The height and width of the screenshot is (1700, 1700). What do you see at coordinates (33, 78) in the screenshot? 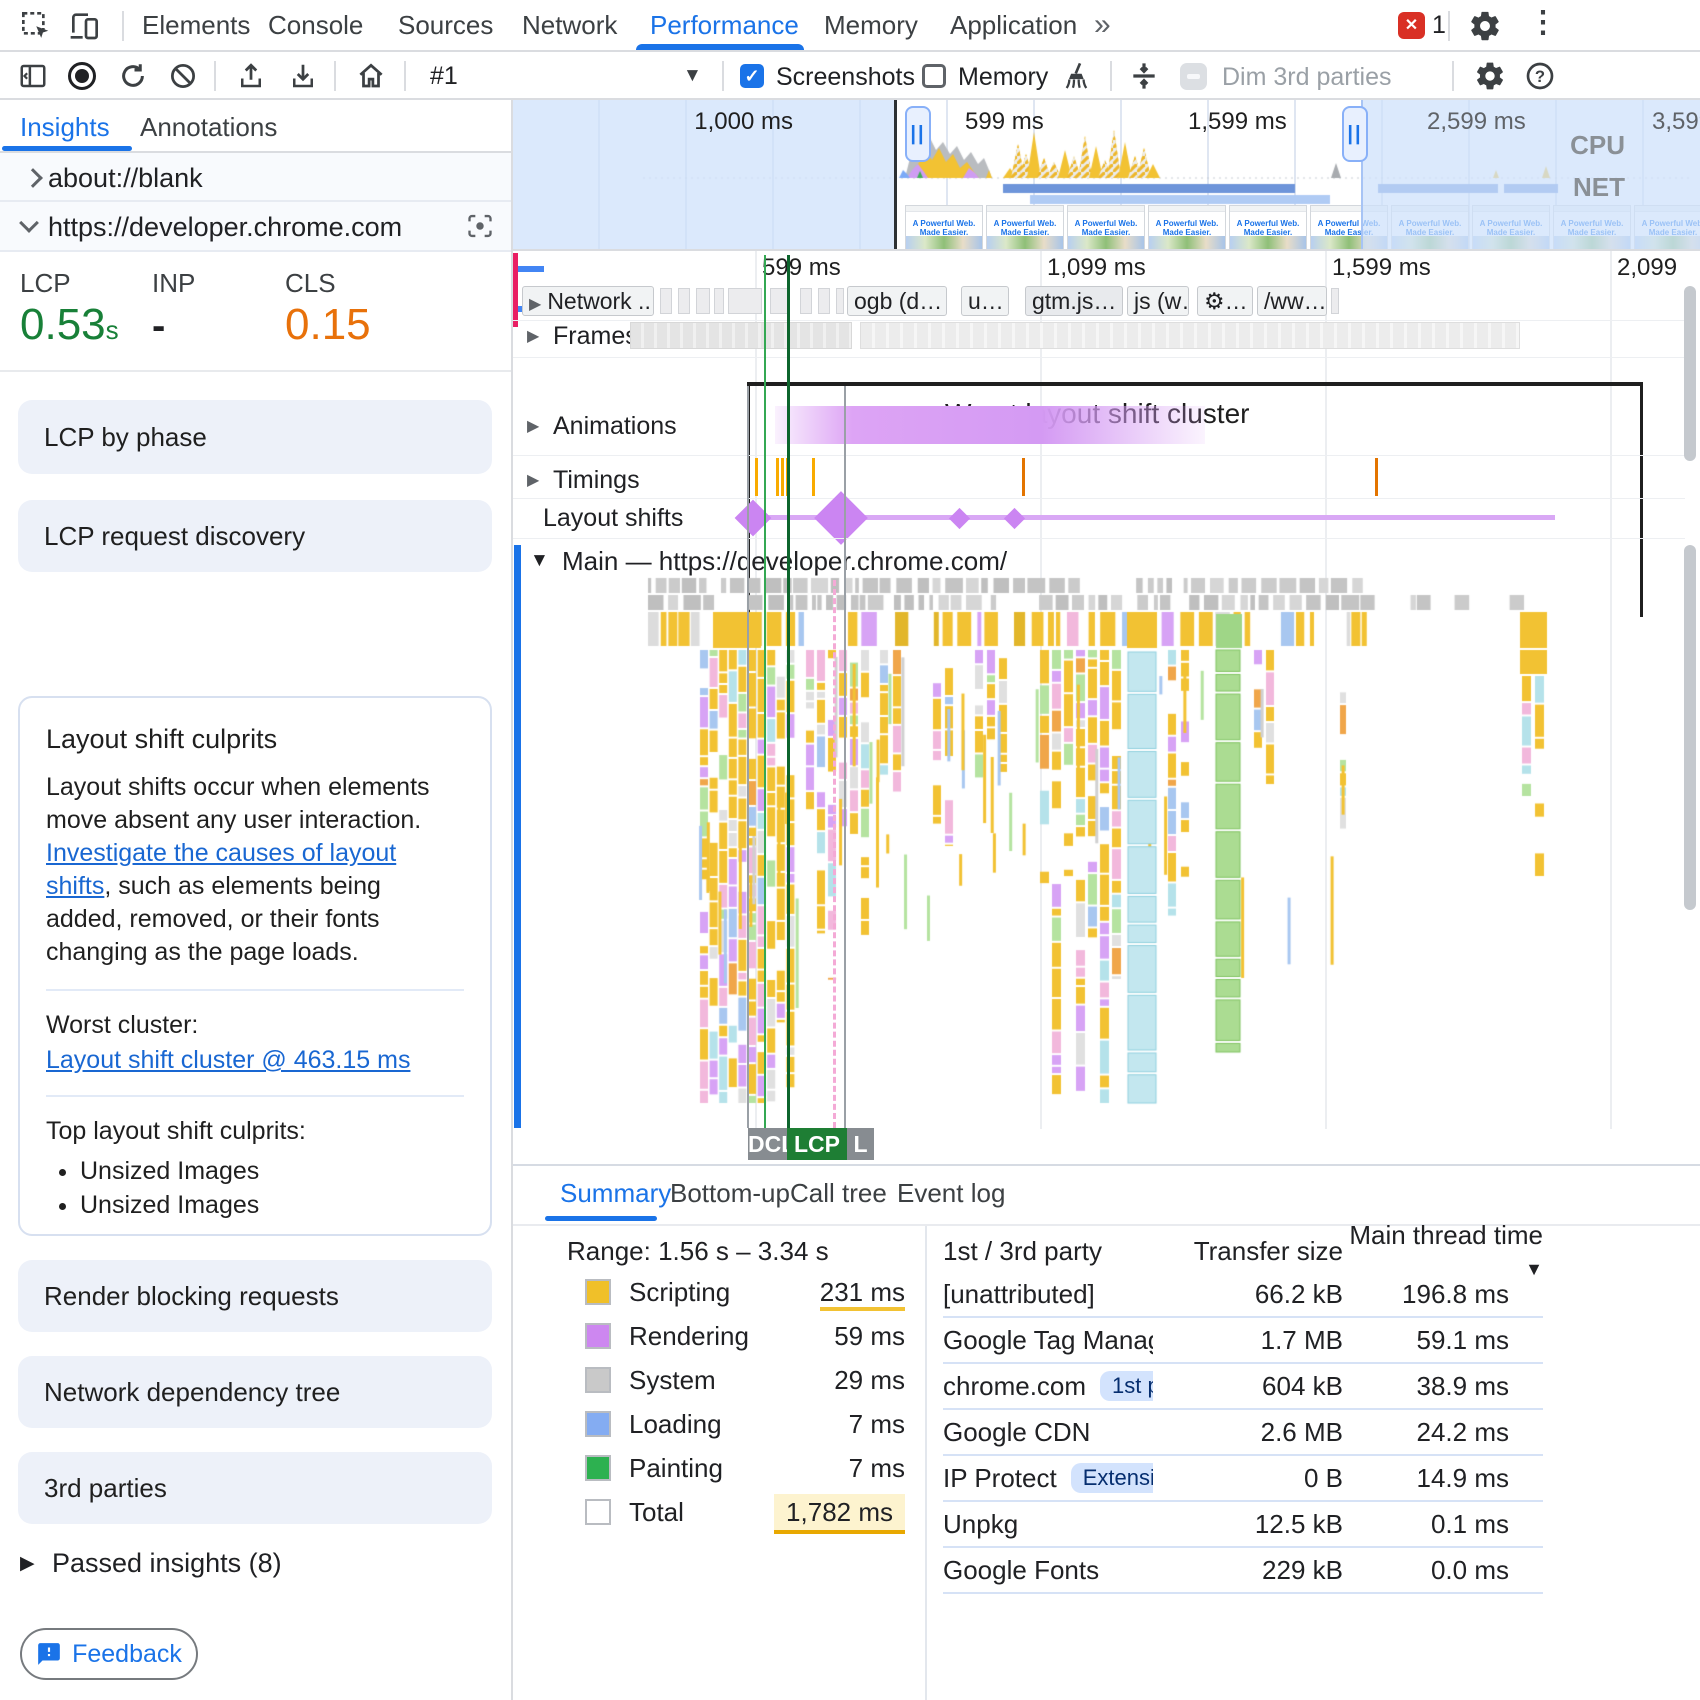
I see `panel-toggle-icon` at bounding box center [33, 78].